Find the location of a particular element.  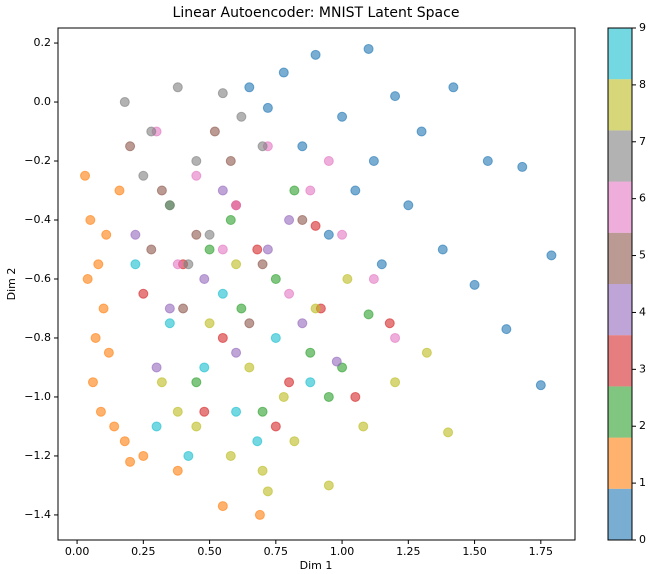

y-tick-label: 0.2 is located at coordinates (43, 42).